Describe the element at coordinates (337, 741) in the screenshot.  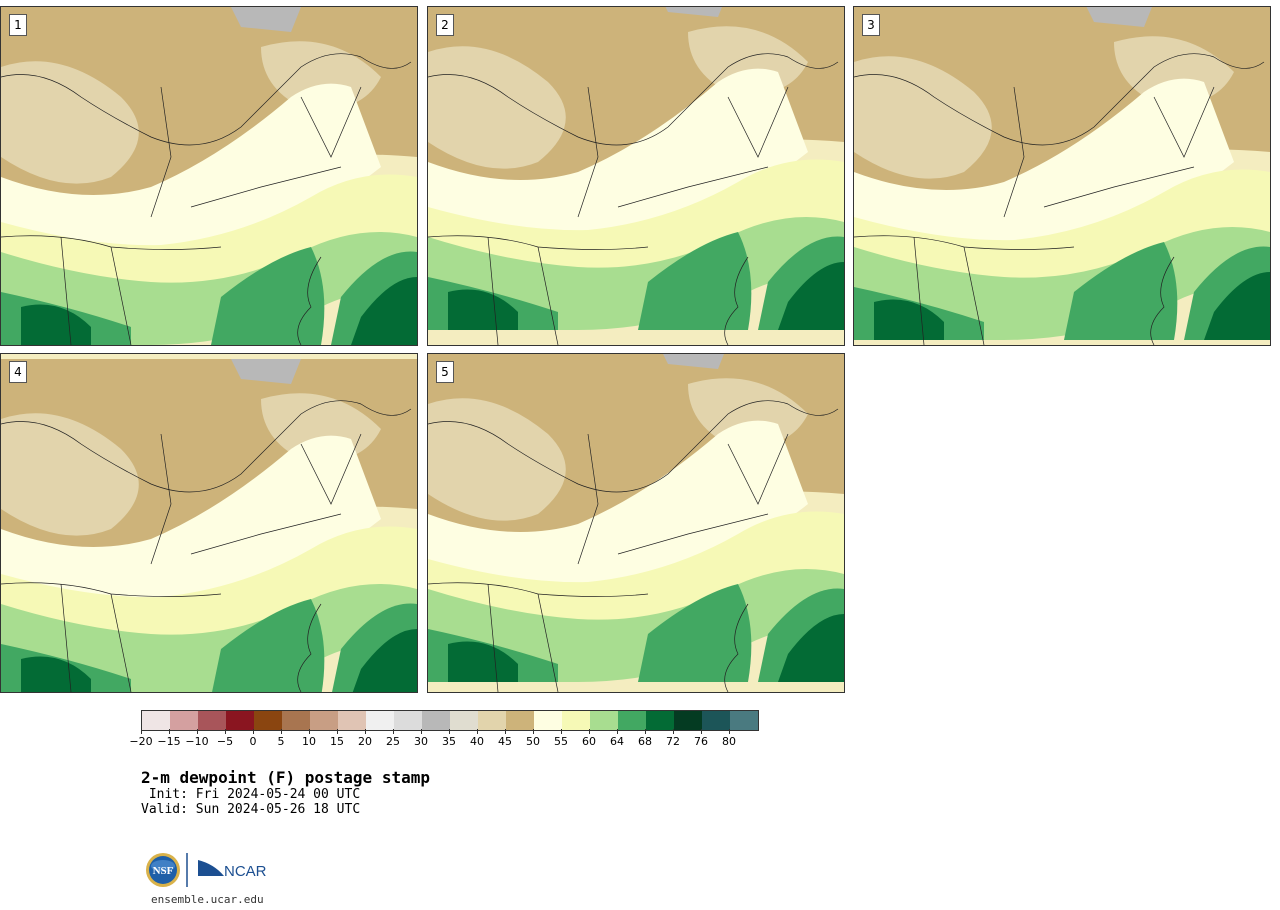
I see `colorbar-tick-label: 15` at that location.